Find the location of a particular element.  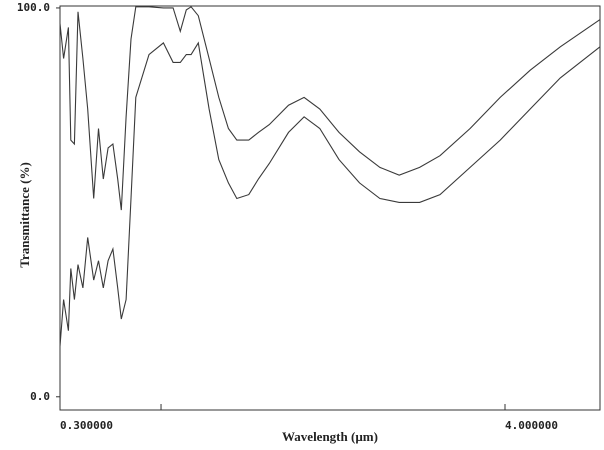

x-tick-label: 0.300000 is located at coordinates (86, 425).